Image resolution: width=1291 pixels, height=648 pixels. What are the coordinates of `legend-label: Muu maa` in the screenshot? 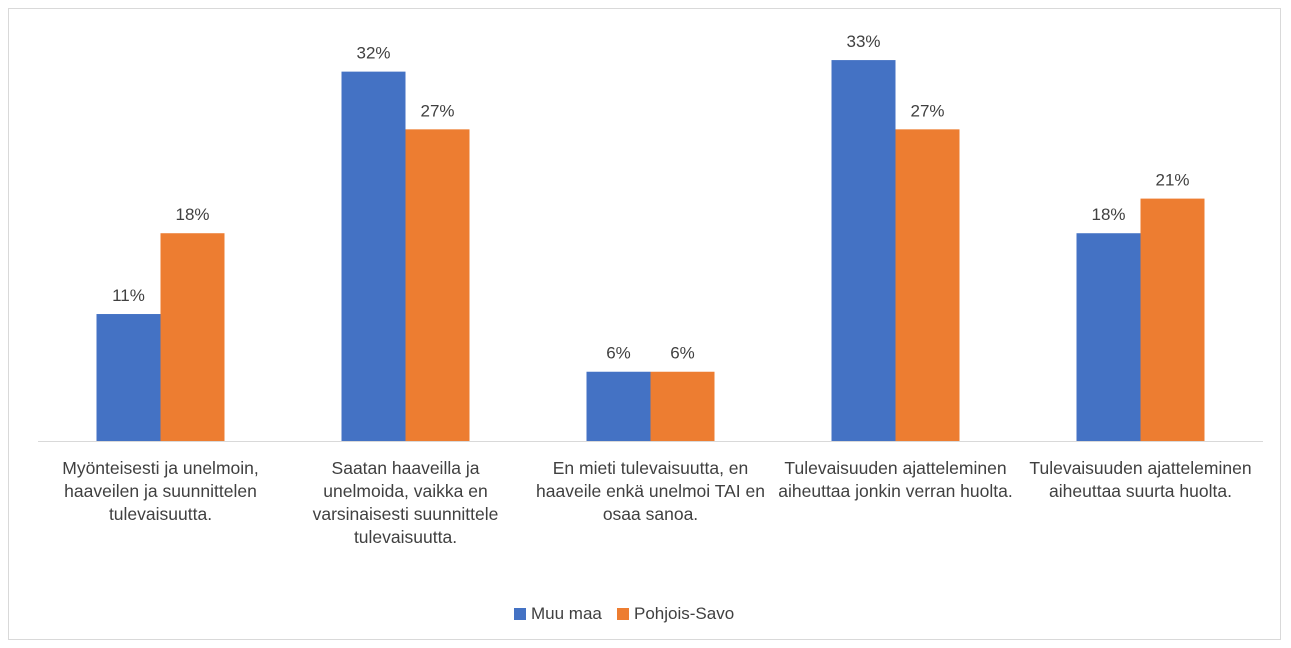 It's located at (566, 613).